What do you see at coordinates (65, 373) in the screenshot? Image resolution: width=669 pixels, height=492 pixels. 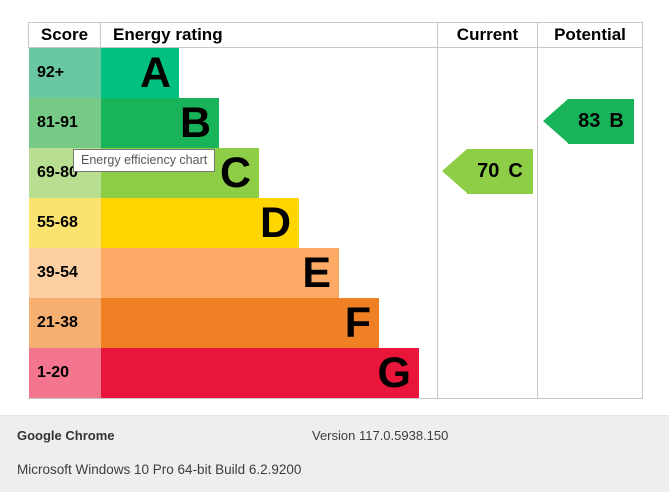 I see `score-range-g: 1-20` at bounding box center [65, 373].